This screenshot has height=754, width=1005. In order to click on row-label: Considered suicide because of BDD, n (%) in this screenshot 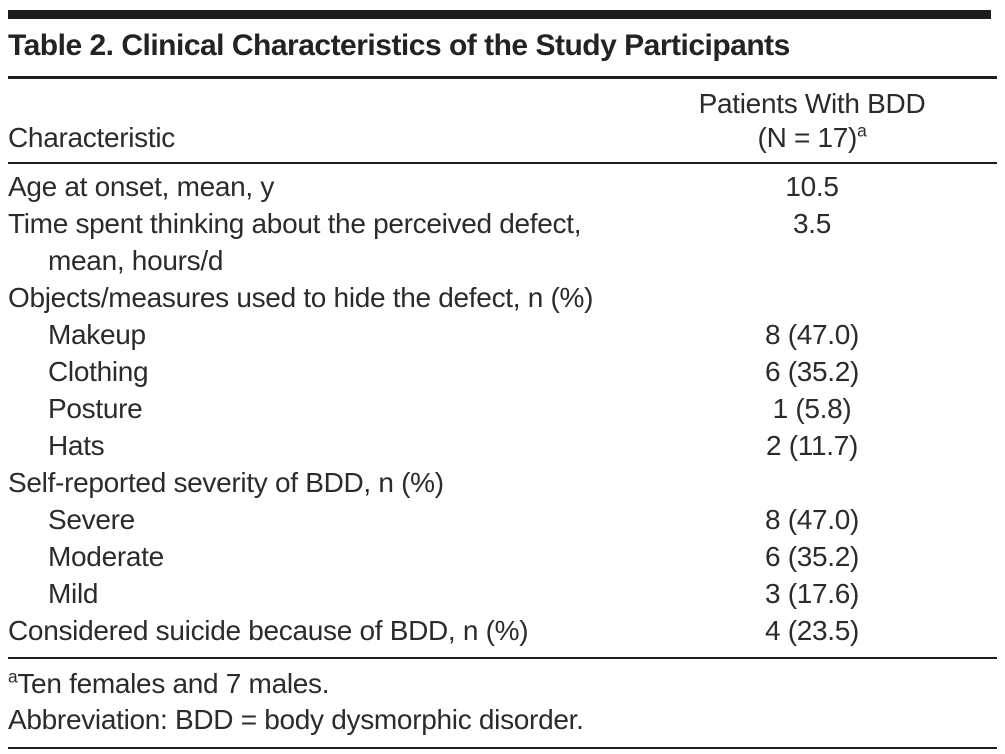, I will do `click(268, 630)`.